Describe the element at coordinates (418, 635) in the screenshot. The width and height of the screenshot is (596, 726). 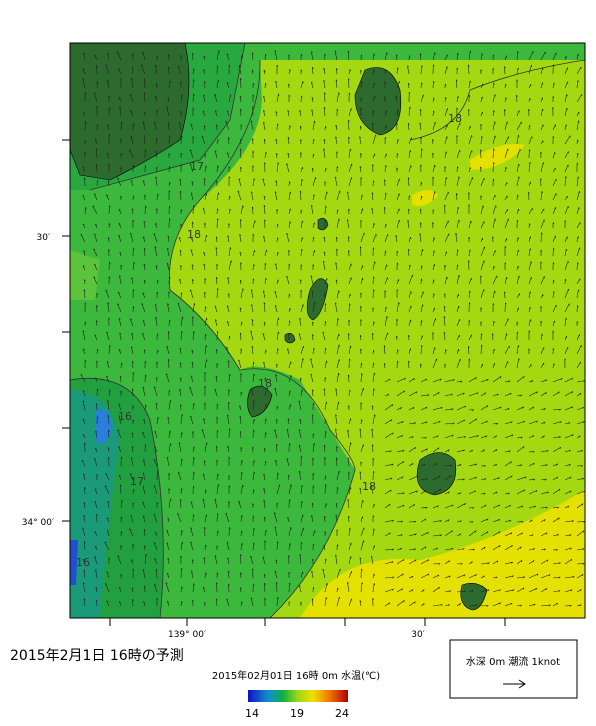
I see `lon-label: 30′` at that location.